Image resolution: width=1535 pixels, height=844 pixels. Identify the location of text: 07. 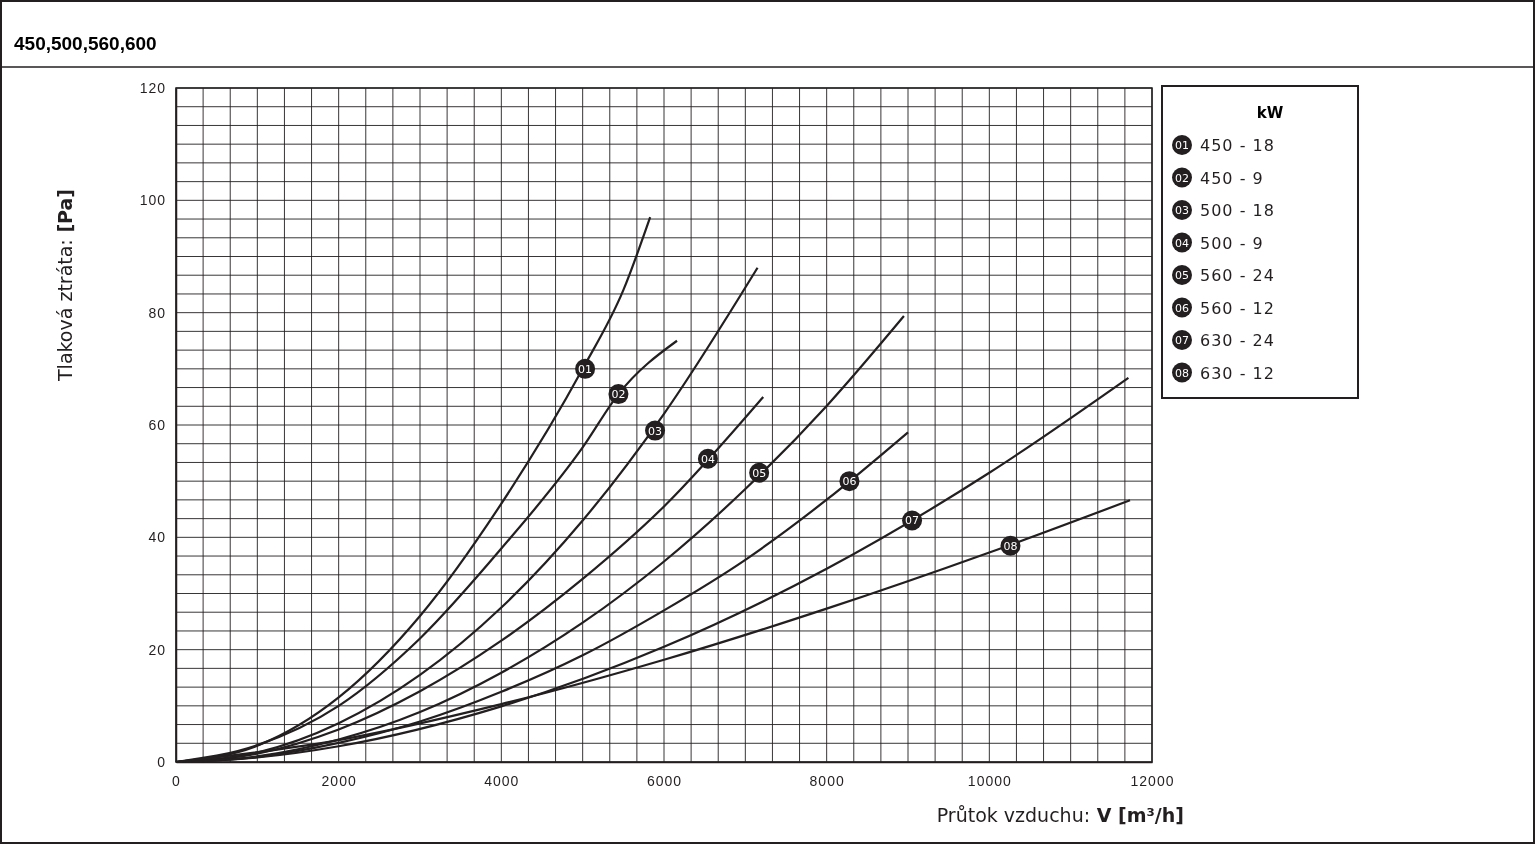
(1182, 340).